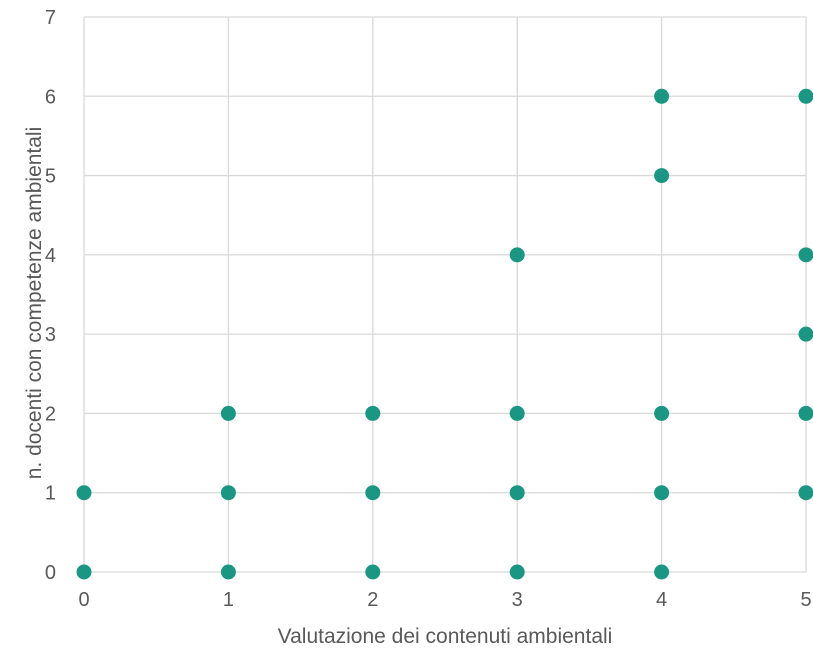 The height and width of the screenshot is (649, 813). What do you see at coordinates (50, 494) in the screenshot?
I see `y-tick-label: 1` at bounding box center [50, 494].